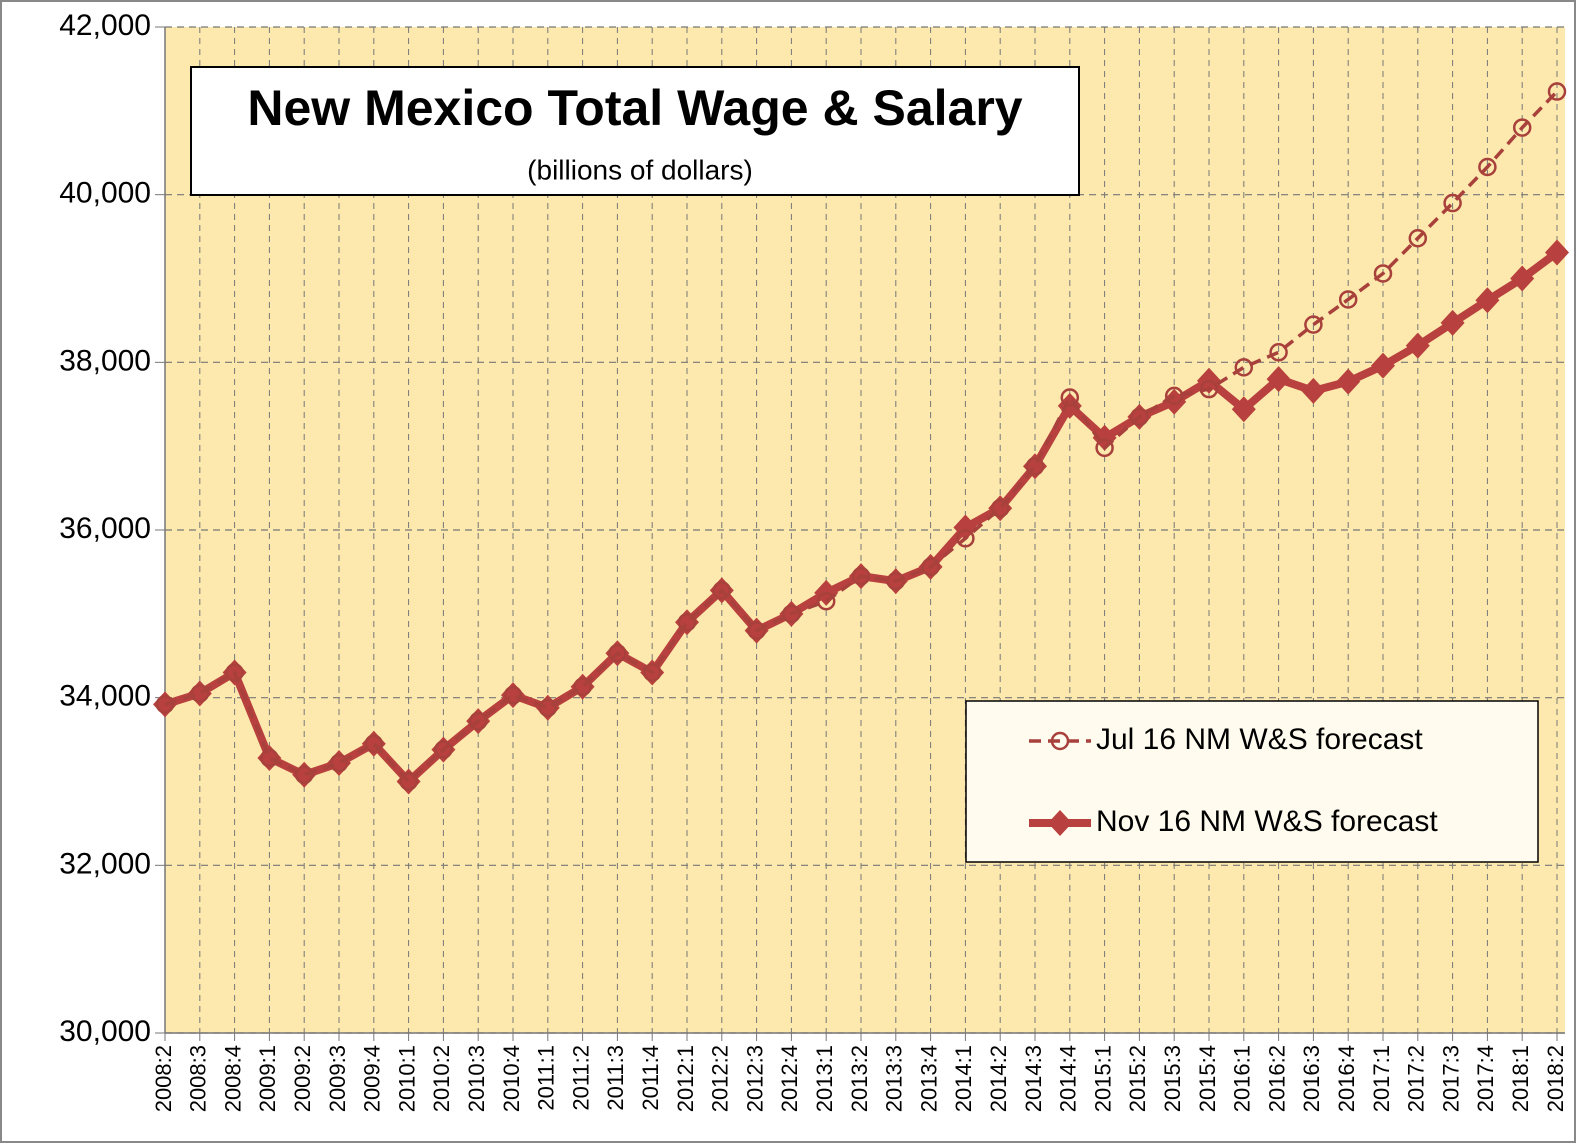  What do you see at coordinates (1068, 1078) in the screenshot?
I see `x-tick-label: 2014:4` at bounding box center [1068, 1078].